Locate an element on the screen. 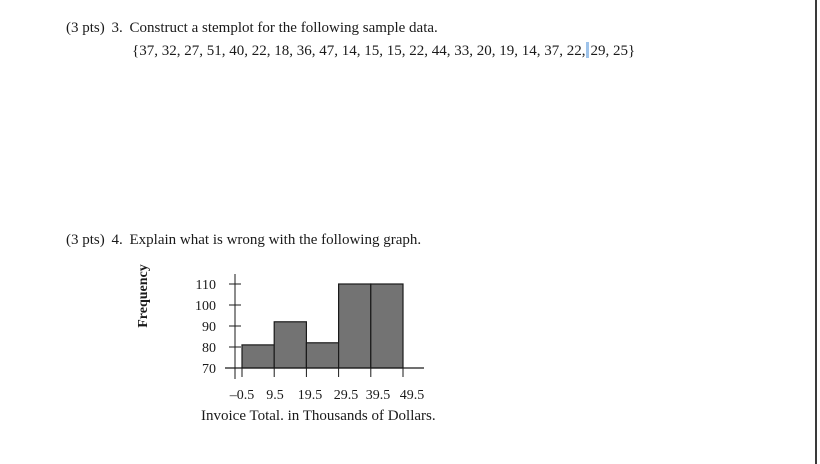  x-axis-label: Invoice Total. in Thousands of Dollars. is located at coordinates (318, 416).